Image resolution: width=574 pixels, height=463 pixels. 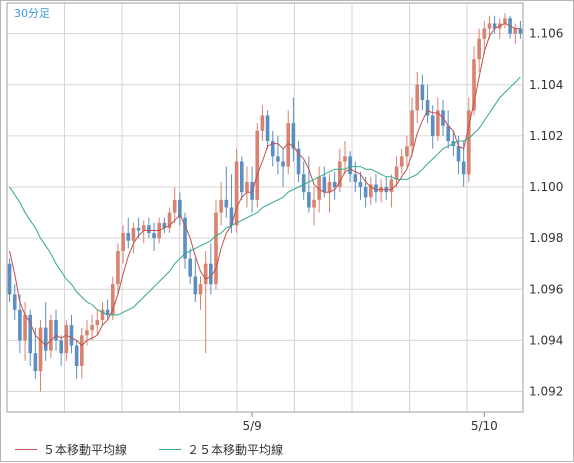 What do you see at coordinates (484, 426) in the screenshot?
I see `x-tick-label: 5/10` at bounding box center [484, 426].